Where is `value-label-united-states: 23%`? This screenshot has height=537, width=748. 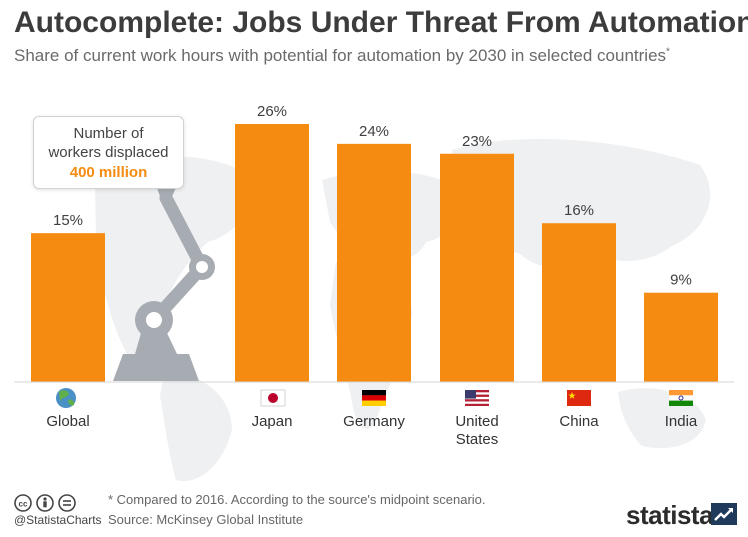 value-label-united-states: 23% is located at coordinates (477, 141).